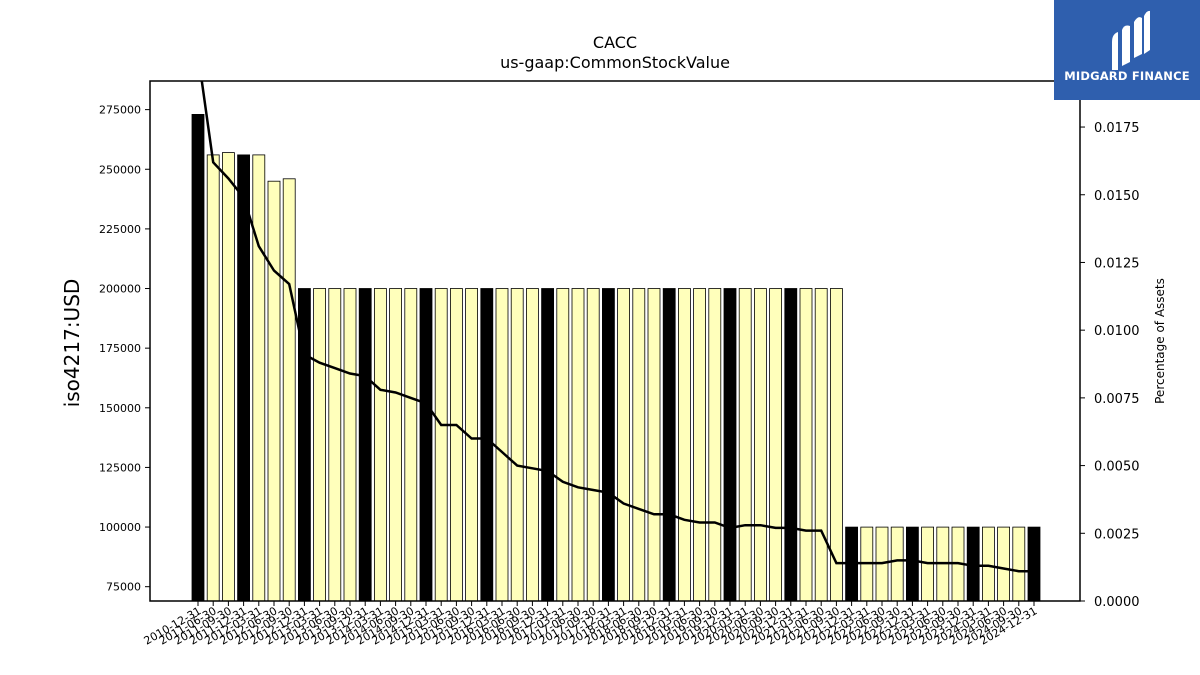 The width and height of the screenshot is (1200, 675). Describe the element at coordinates (120, 110) in the screenshot. I see `y-tick-label: 275000` at that location.